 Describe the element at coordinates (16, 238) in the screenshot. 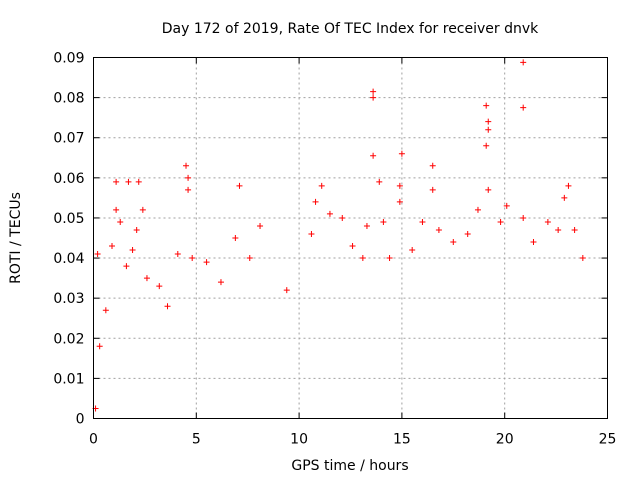

I see `y-axis-label: ROTI / TECUs` at that location.